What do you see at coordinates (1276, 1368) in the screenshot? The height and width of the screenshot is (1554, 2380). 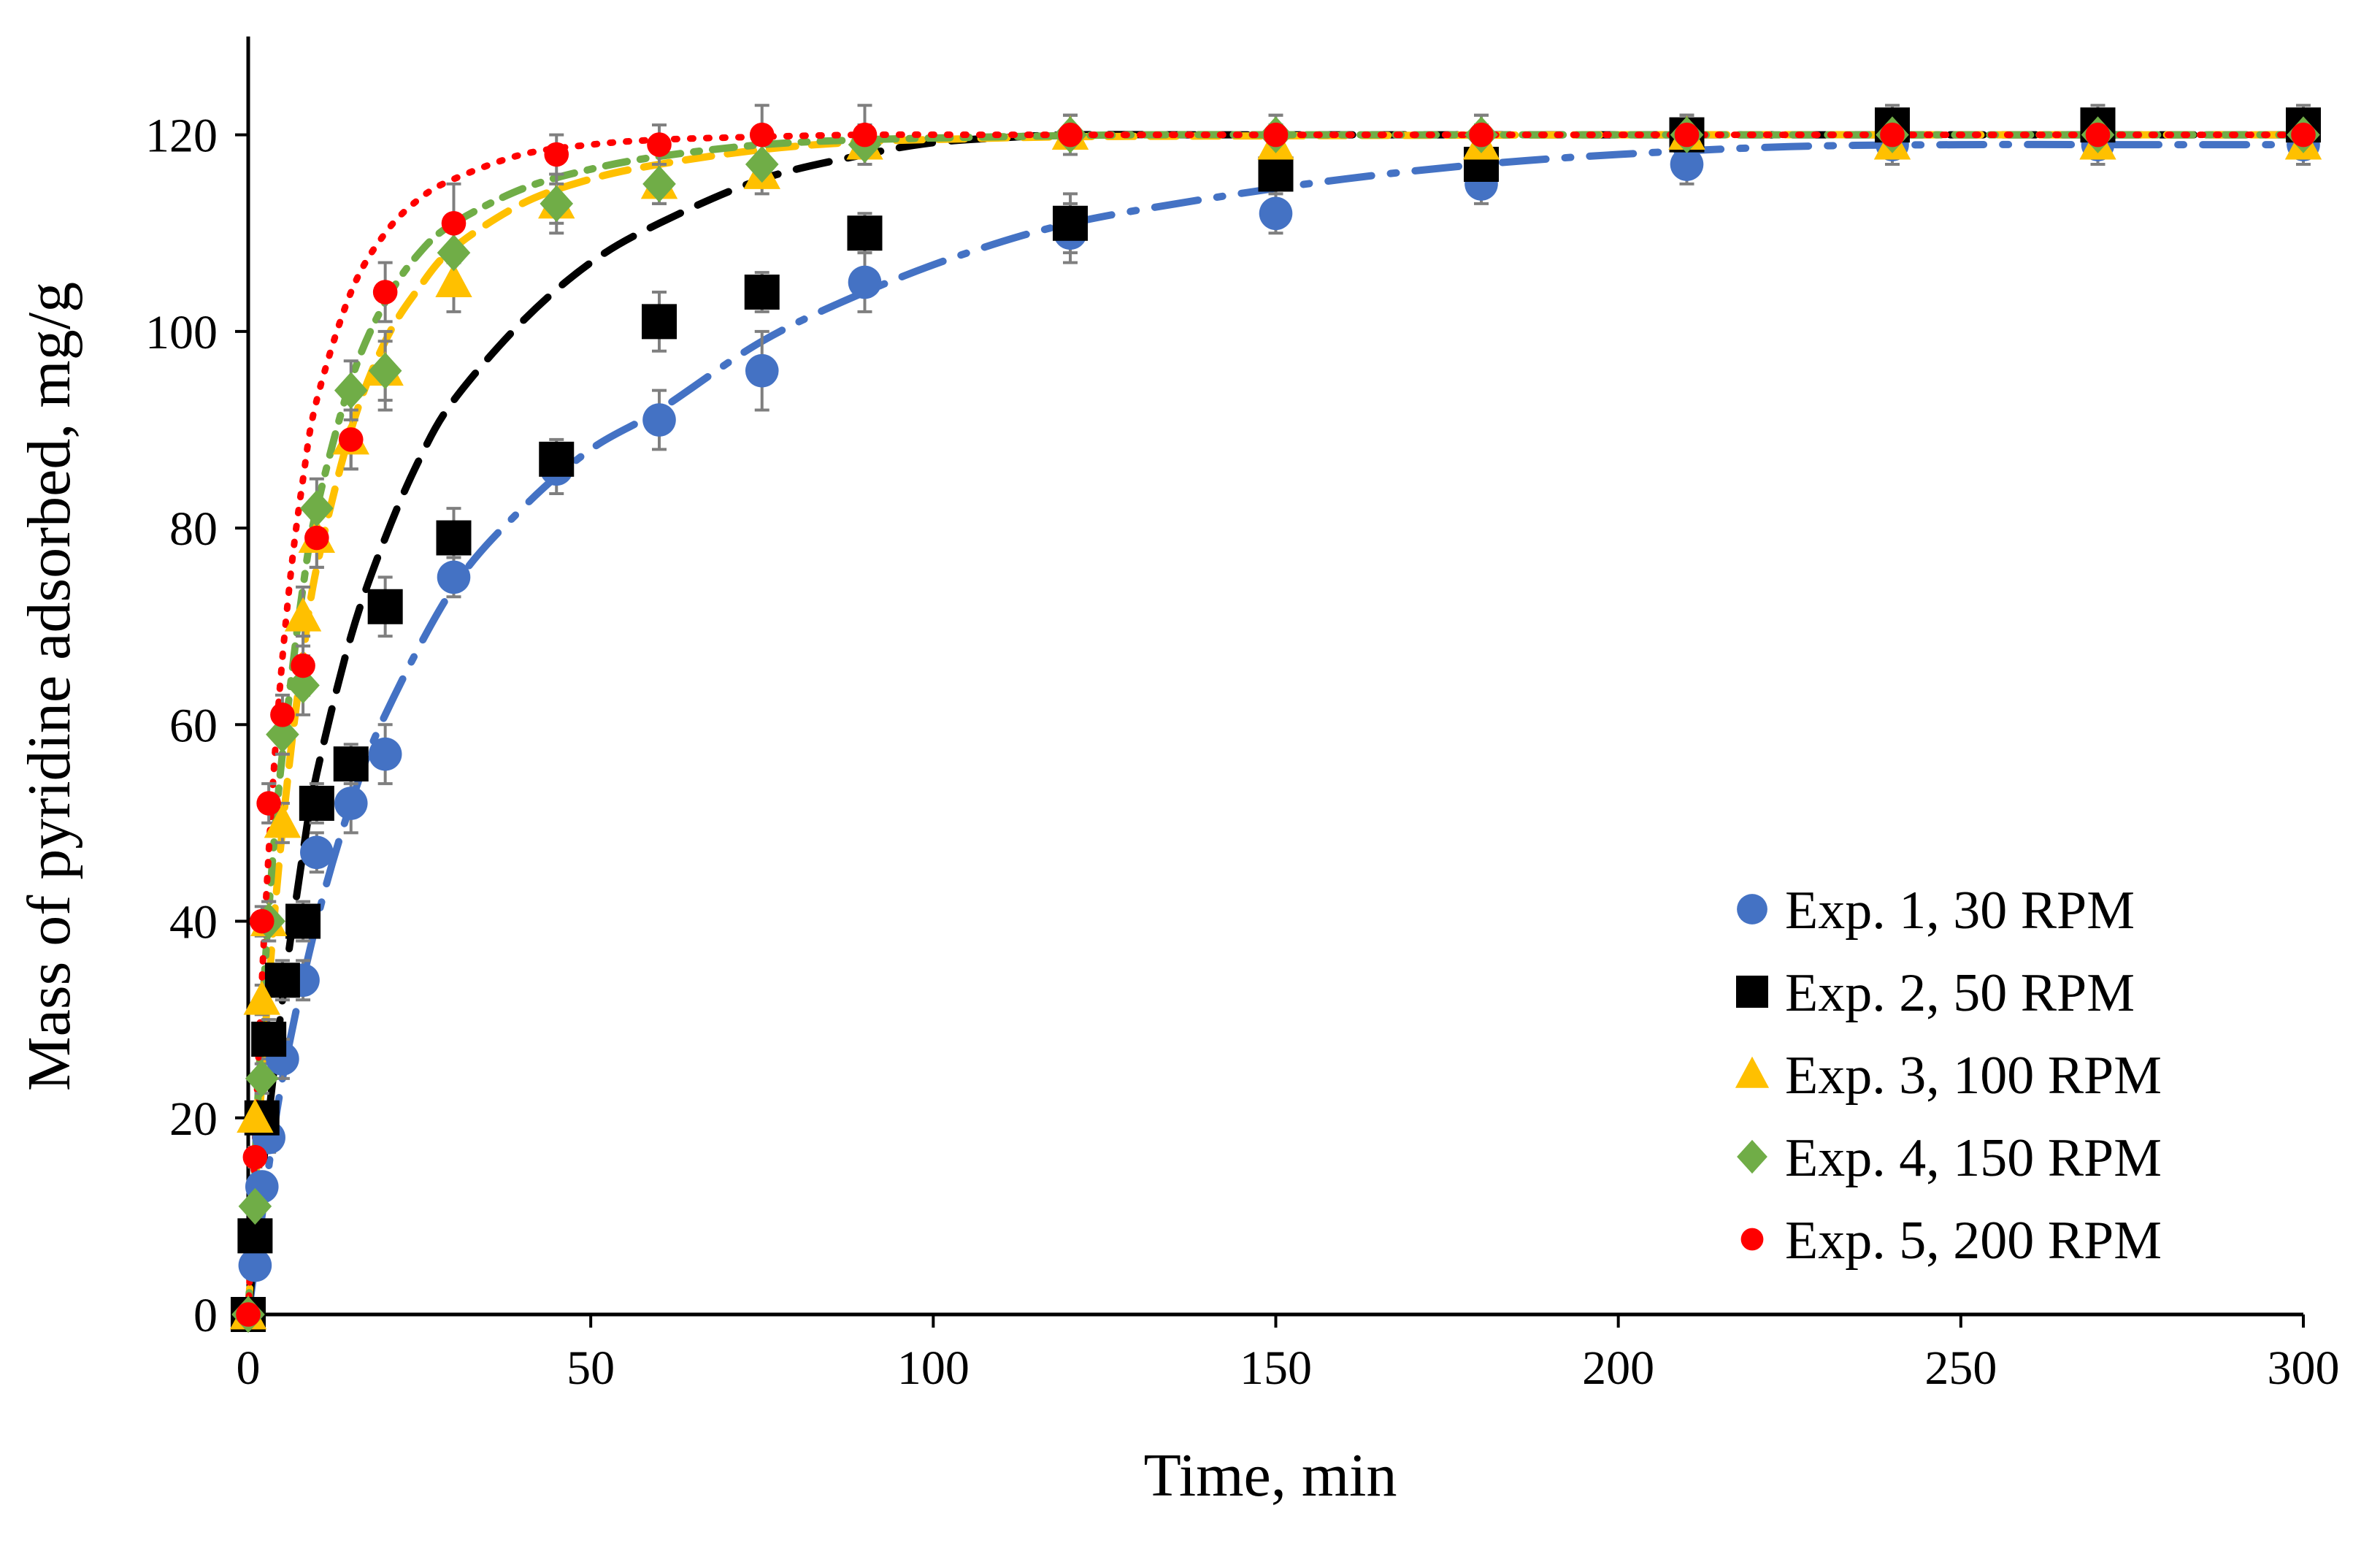 I see `x-tick-label: 150` at bounding box center [1276, 1368].